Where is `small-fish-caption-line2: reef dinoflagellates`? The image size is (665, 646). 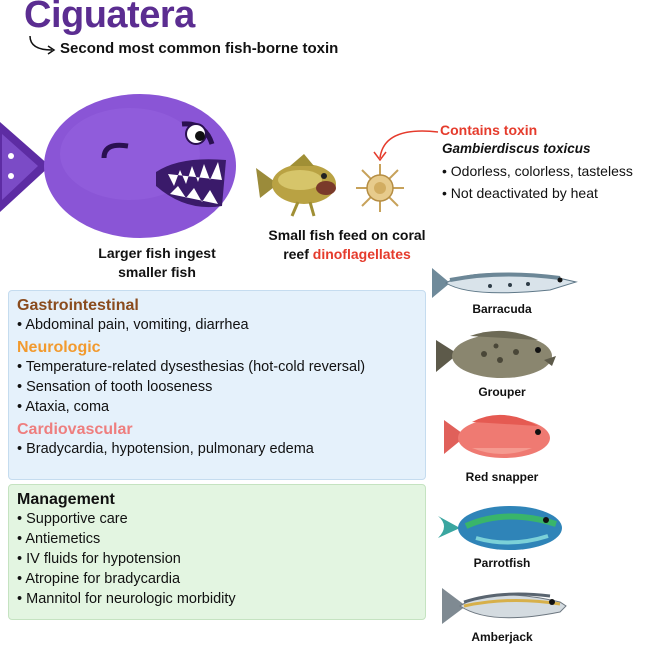 small-fish-caption-line2: reef dinoflagellates is located at coordinates (347, 254).